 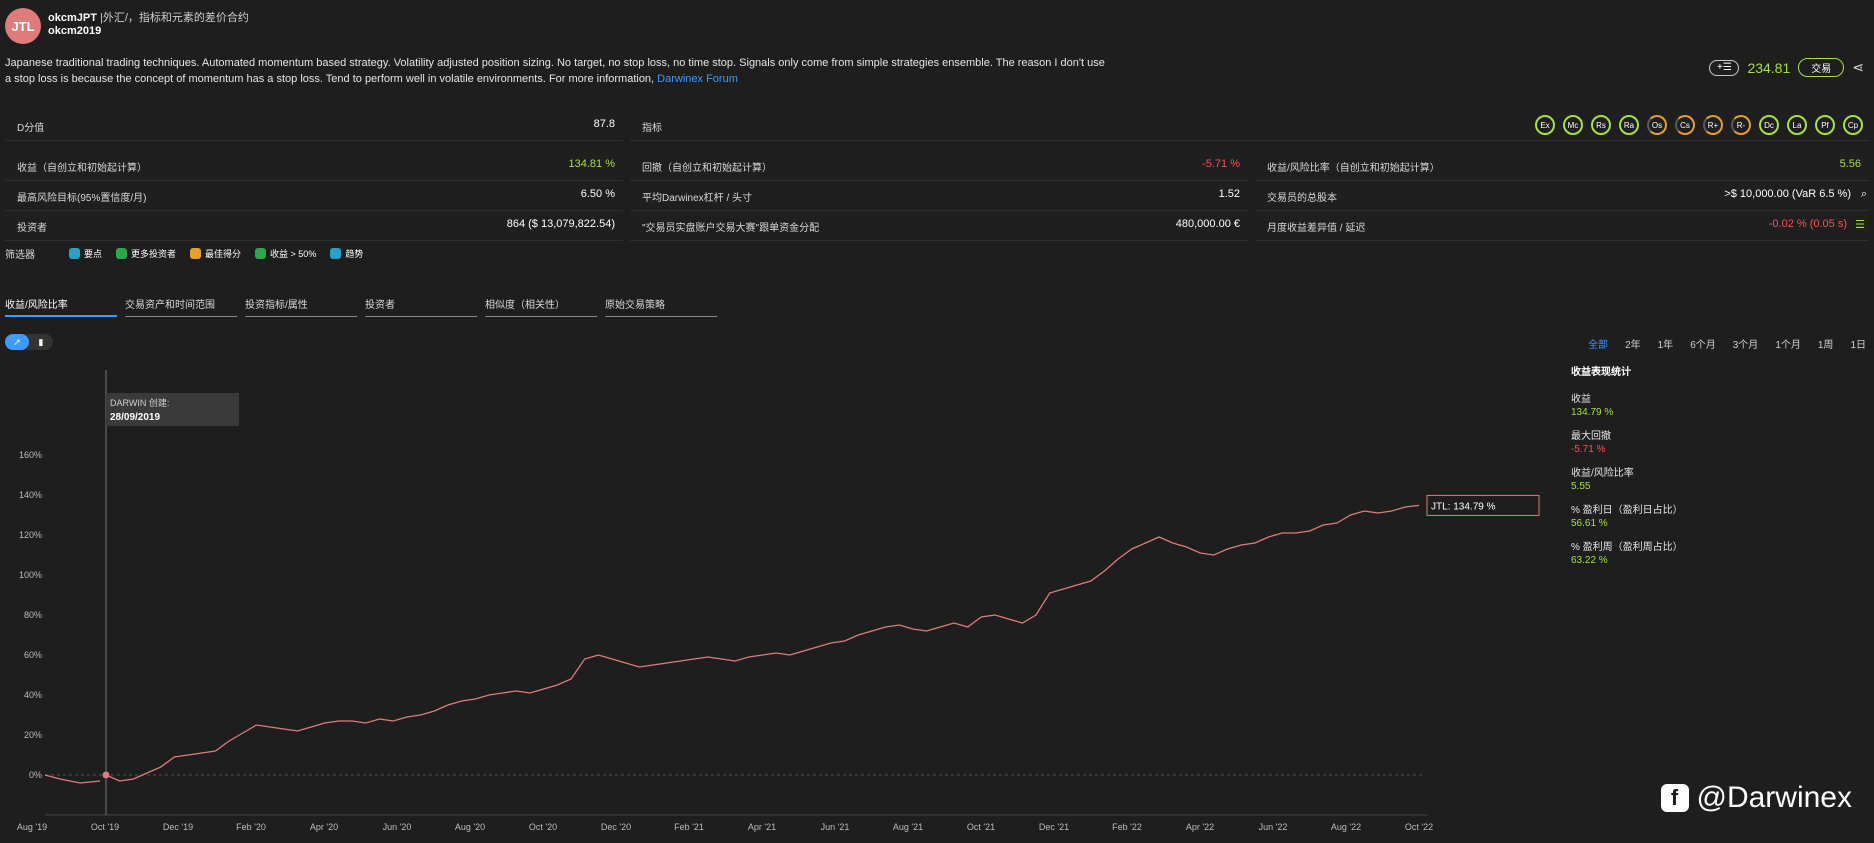 What do you see at coordinates (1674, 798) in the screenshot?
I see `facebook-icon: f` at bounding box center [1674, 798].